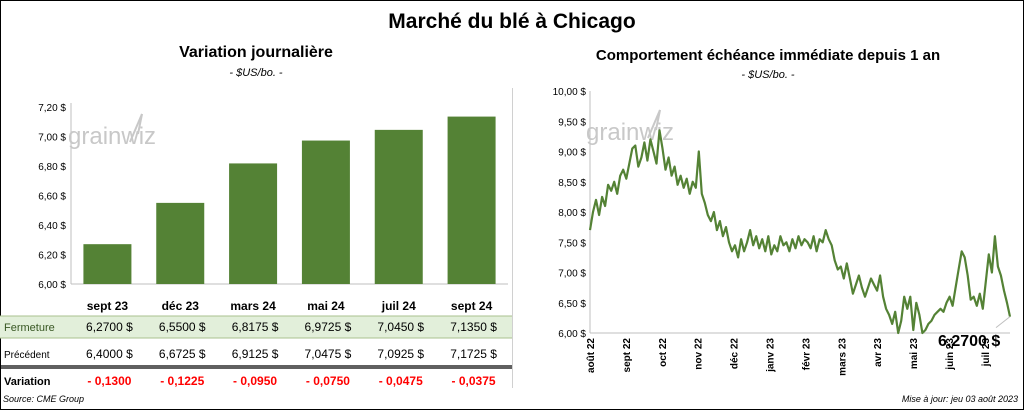 The height and width of the screenshot is (410, 1024). I want to click on x-tick-label: avr 23, so click(878, 352).